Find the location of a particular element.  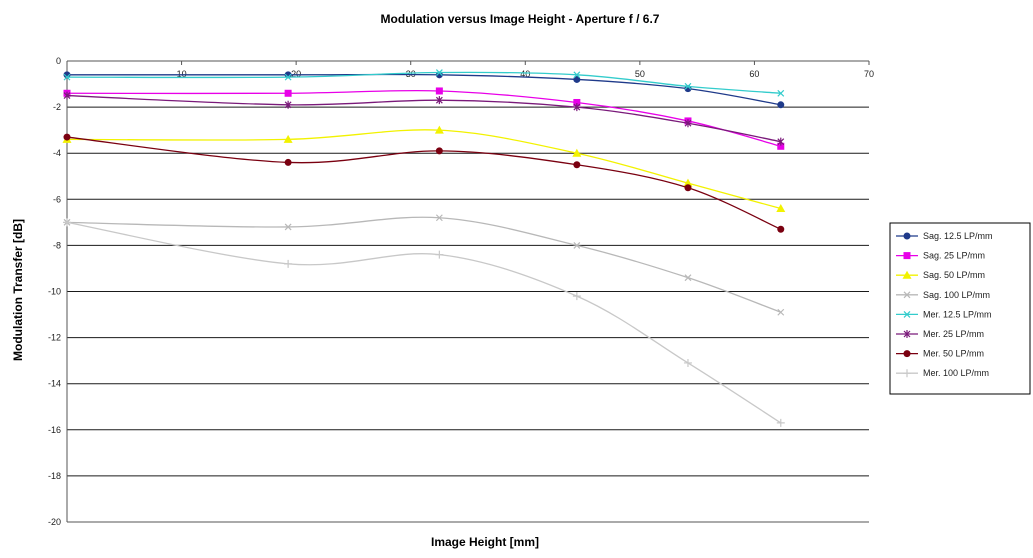

x-axis-label: Image Height [mm] is located at coordinates (485, 542).